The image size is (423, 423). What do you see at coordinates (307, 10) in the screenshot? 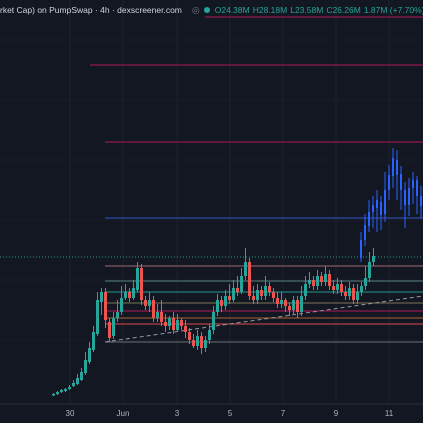
I see `ohlc-low: L23.58M` at bounding box center [307, 10].